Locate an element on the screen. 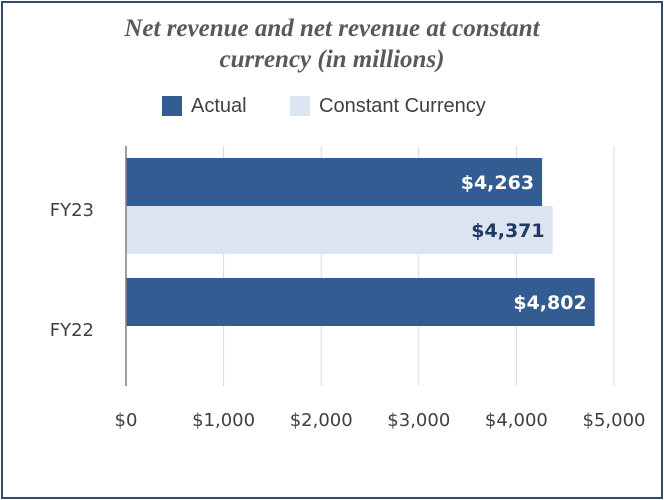 Image resolution: width=664 pixels, height=500 pixels. legend-item-actual: Actual is located at coordinates (204, 106).